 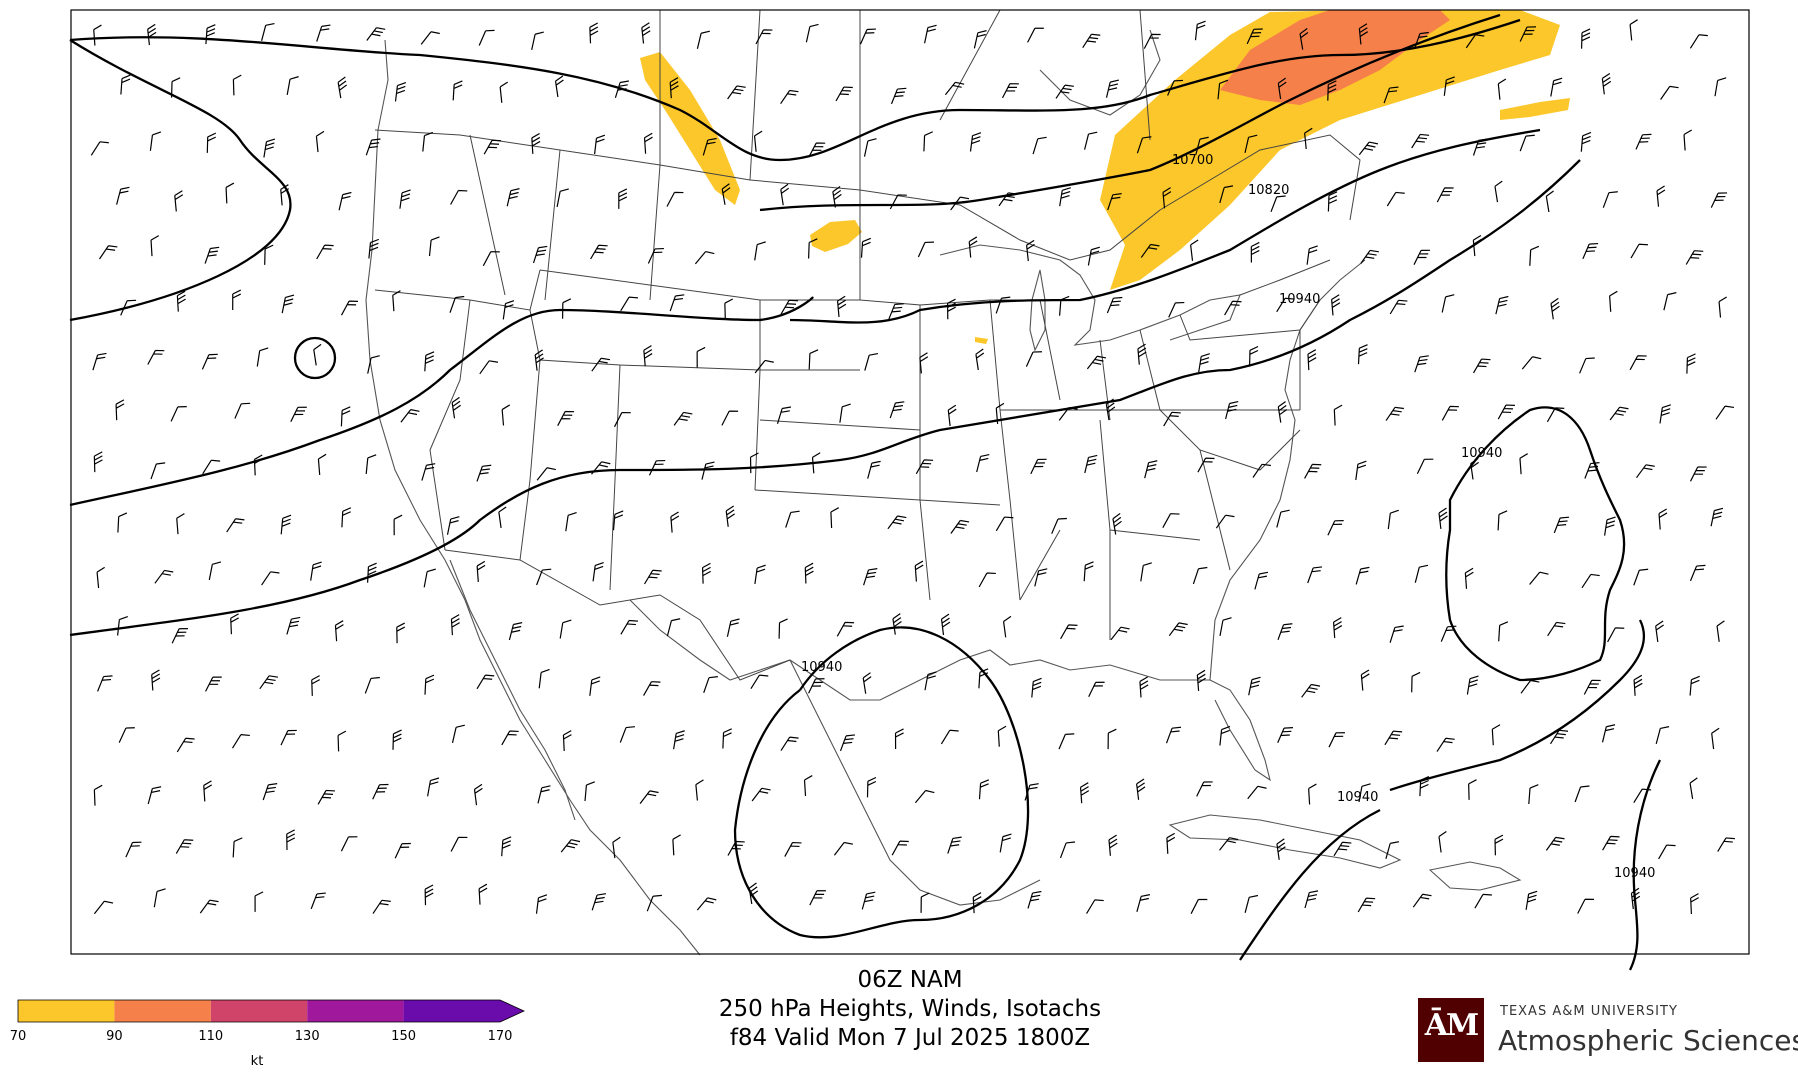 I want to click on us-mexico-border, so click(x=617, y=615).